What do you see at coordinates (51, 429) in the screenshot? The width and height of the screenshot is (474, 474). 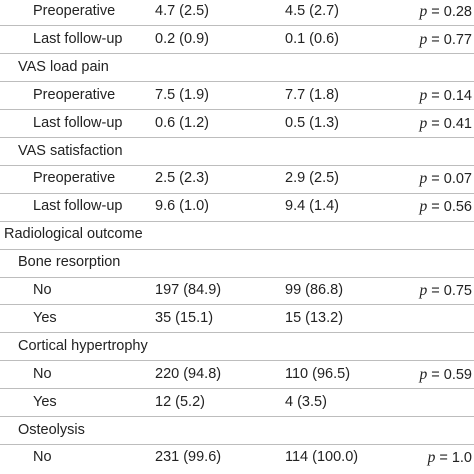 I see `row-label: Osteolysis` at bounding box center [51, 429].